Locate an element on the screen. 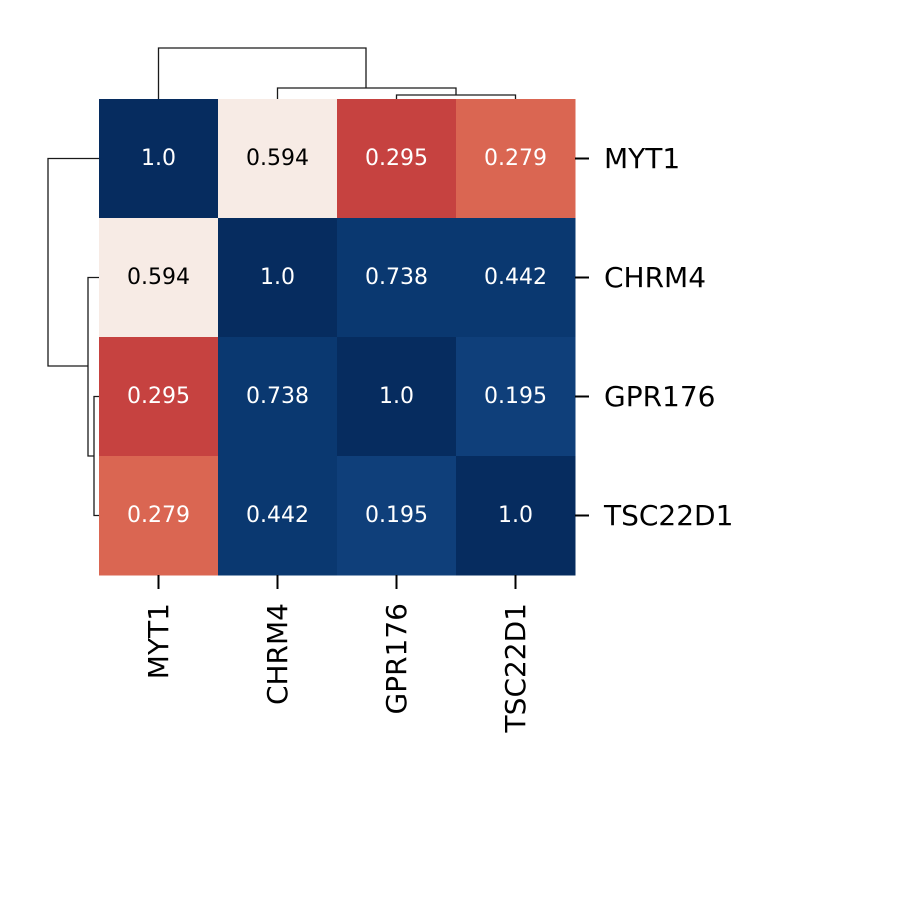 The height and width of the screenshot is (900, 900). row-dendrogram is located at coordinates (73, 337).